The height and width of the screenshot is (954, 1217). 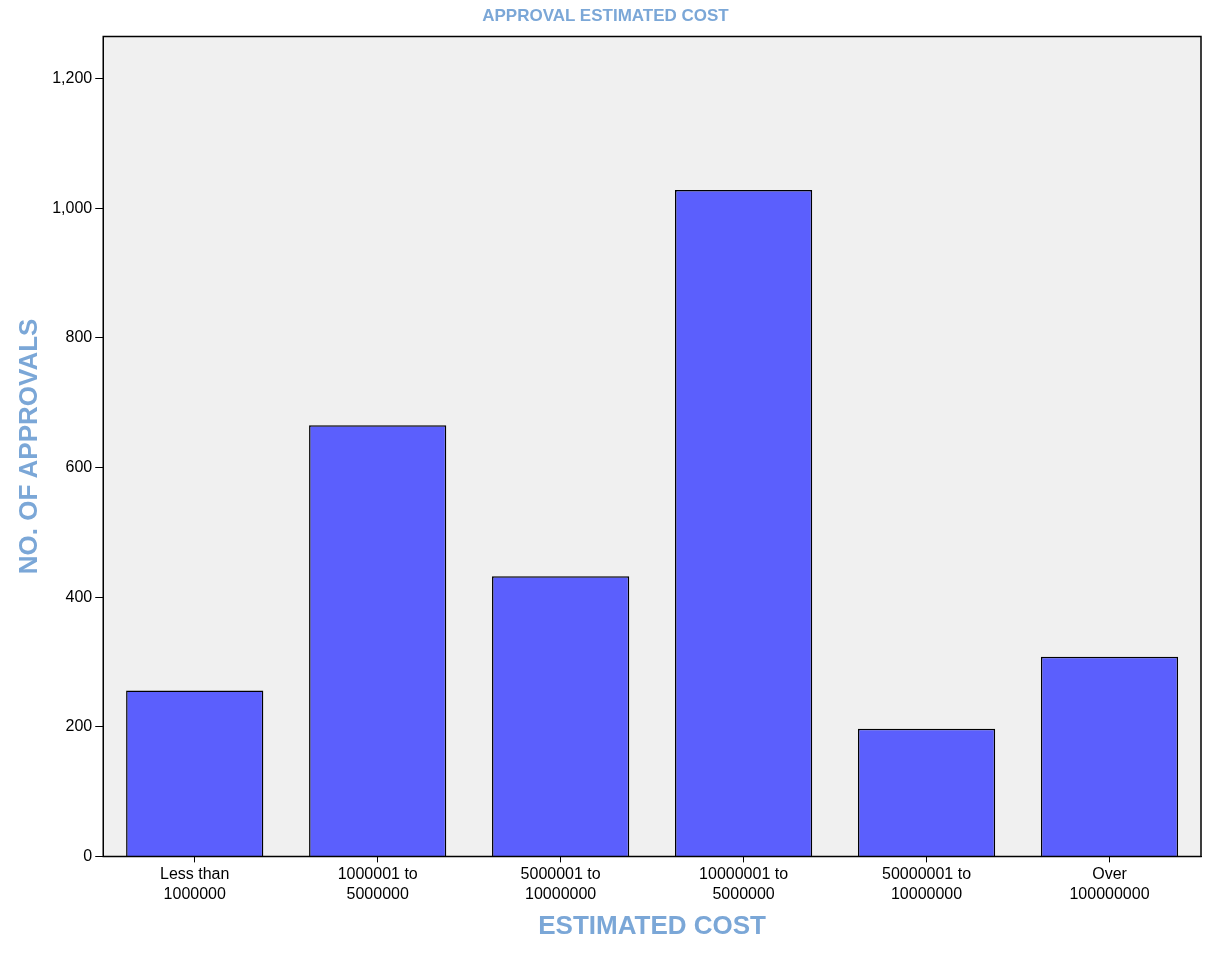 What do you see at coordinates (72, 77) in the screenshot?
I see `y-tick-label: 1,200` at bounding box center [72, 77].